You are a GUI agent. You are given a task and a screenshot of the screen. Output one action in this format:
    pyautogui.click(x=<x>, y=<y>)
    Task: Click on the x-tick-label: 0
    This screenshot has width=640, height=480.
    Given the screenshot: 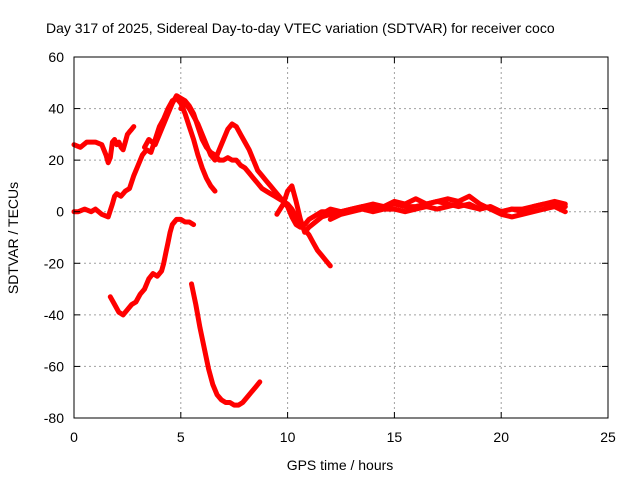 What is the action you would take?
    pyautogui.click(x=74, y=437)
    